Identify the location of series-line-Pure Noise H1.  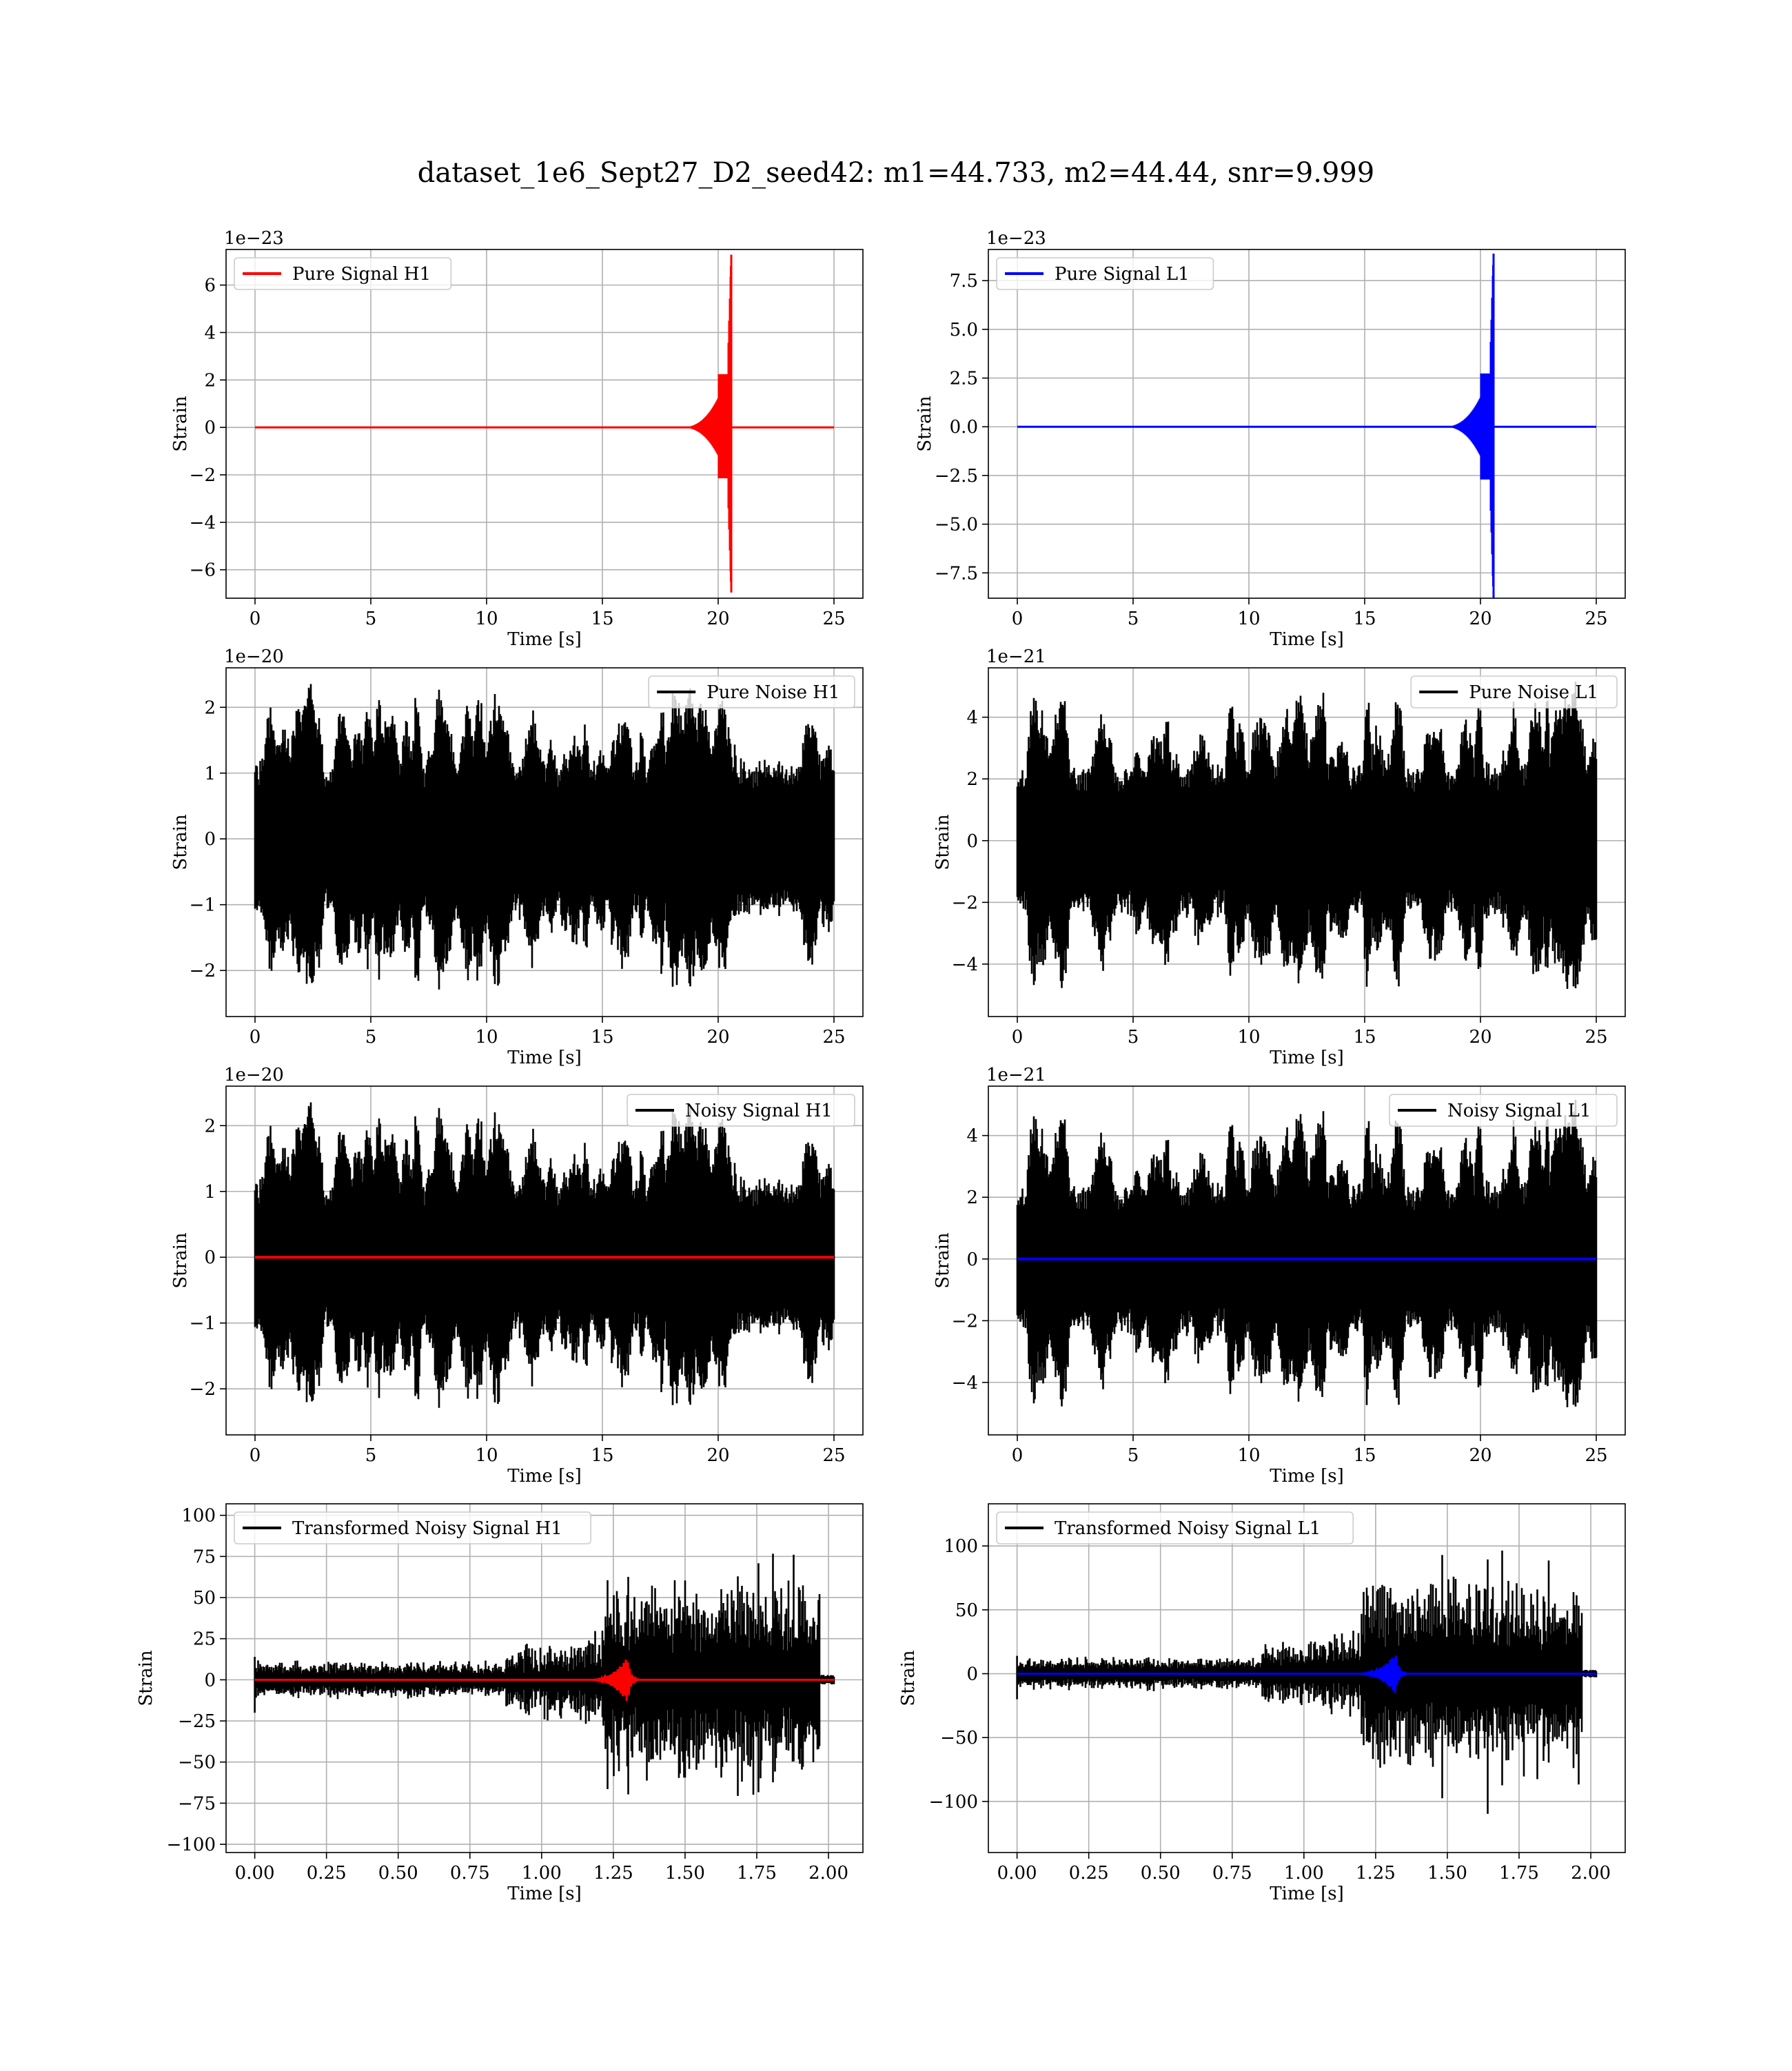
(544, 837).